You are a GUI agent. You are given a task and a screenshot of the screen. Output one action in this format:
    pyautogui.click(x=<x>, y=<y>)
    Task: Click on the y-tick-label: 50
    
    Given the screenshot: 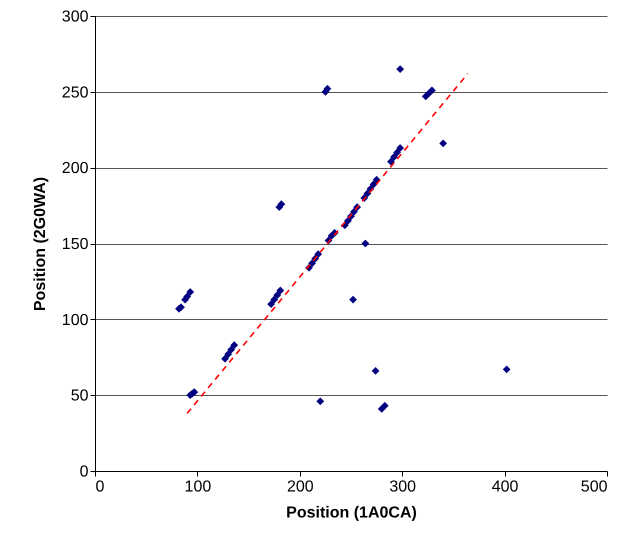 What is the action you would take?
    pyautogui.click(x=79, y=396)
    